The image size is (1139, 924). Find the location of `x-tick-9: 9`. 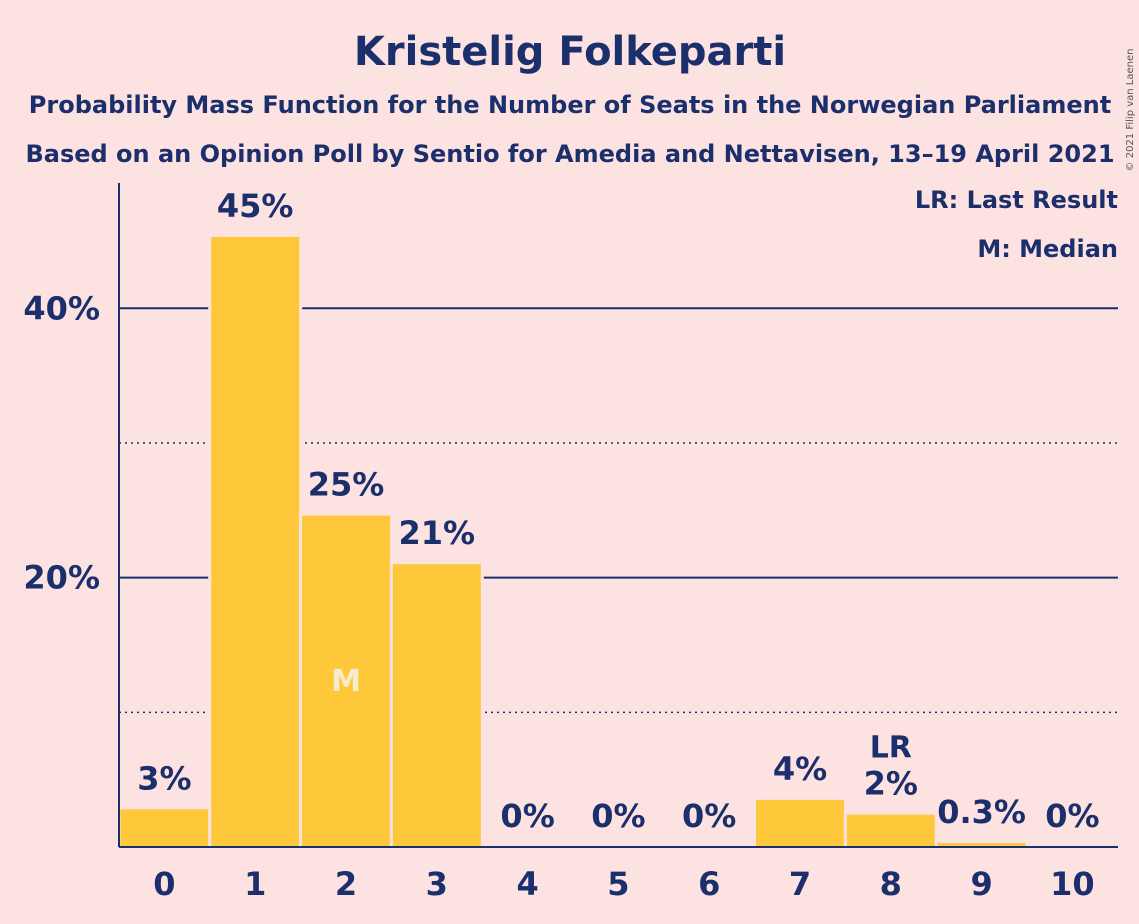

x-tick-9: 9 is located at coordinates (981, 884).